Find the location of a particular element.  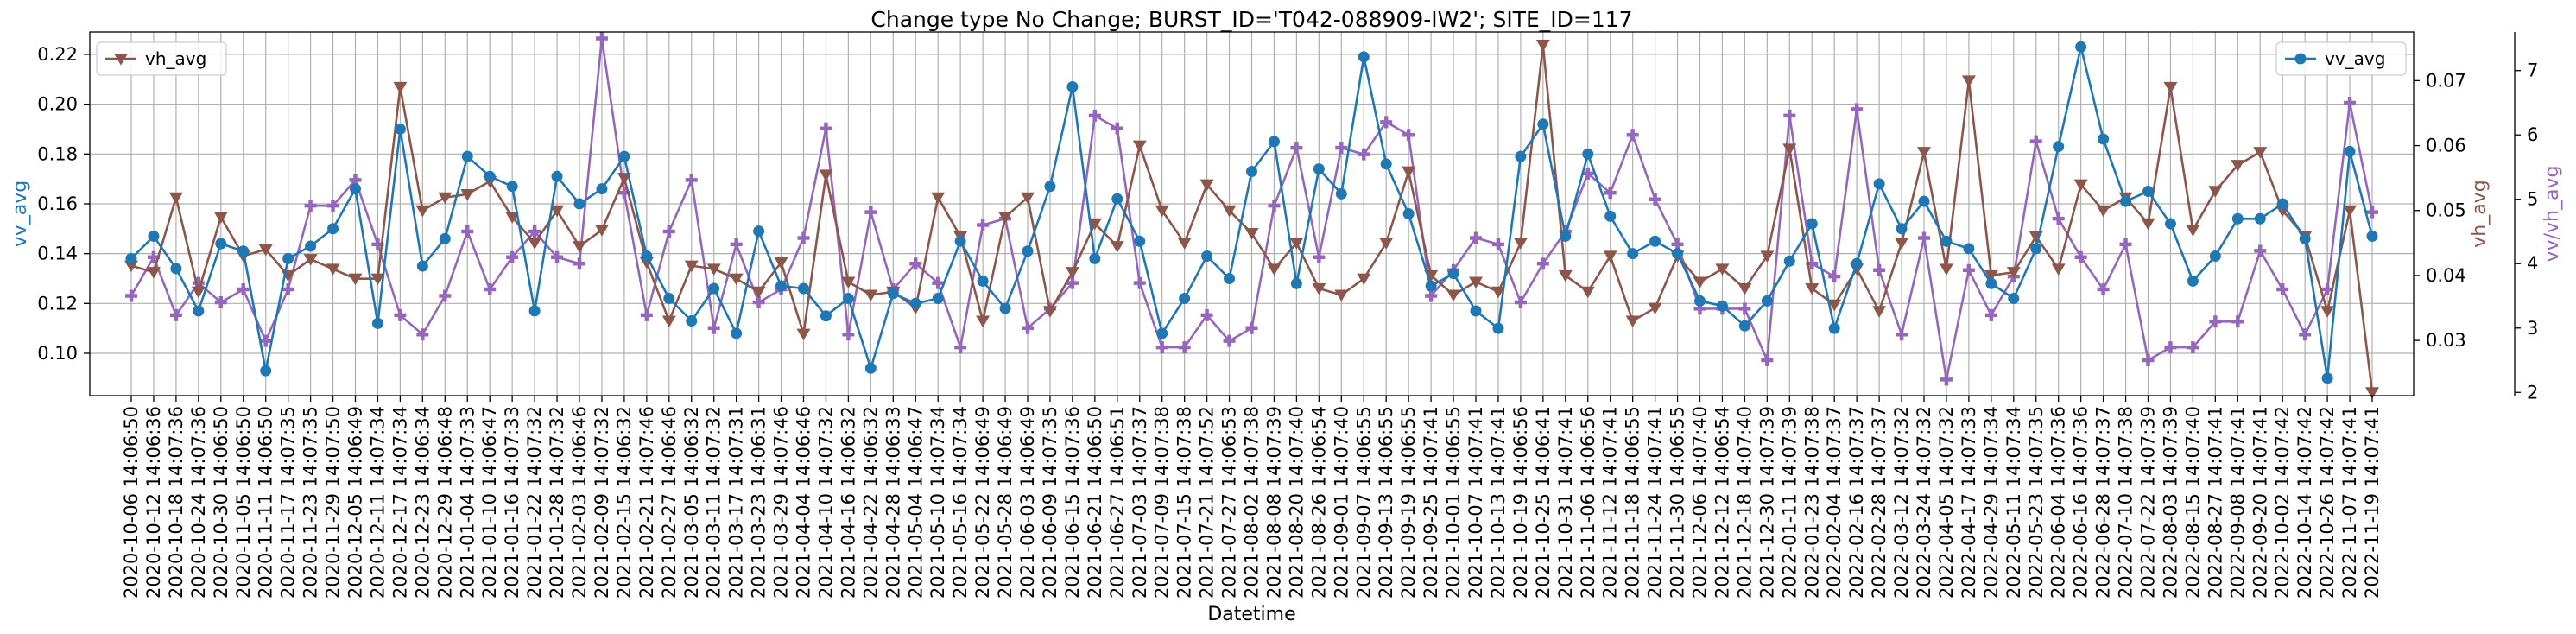

x-tick-label: 2020-12-05 14:06:49 is located at coordinates (355, 502).